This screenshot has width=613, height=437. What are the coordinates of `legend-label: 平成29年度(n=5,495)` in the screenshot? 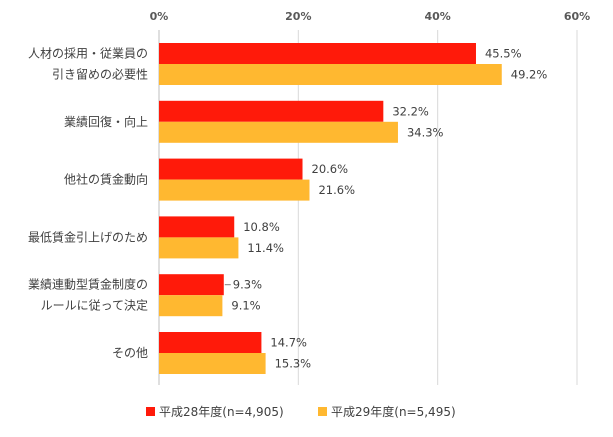 It's located at (393, 411).